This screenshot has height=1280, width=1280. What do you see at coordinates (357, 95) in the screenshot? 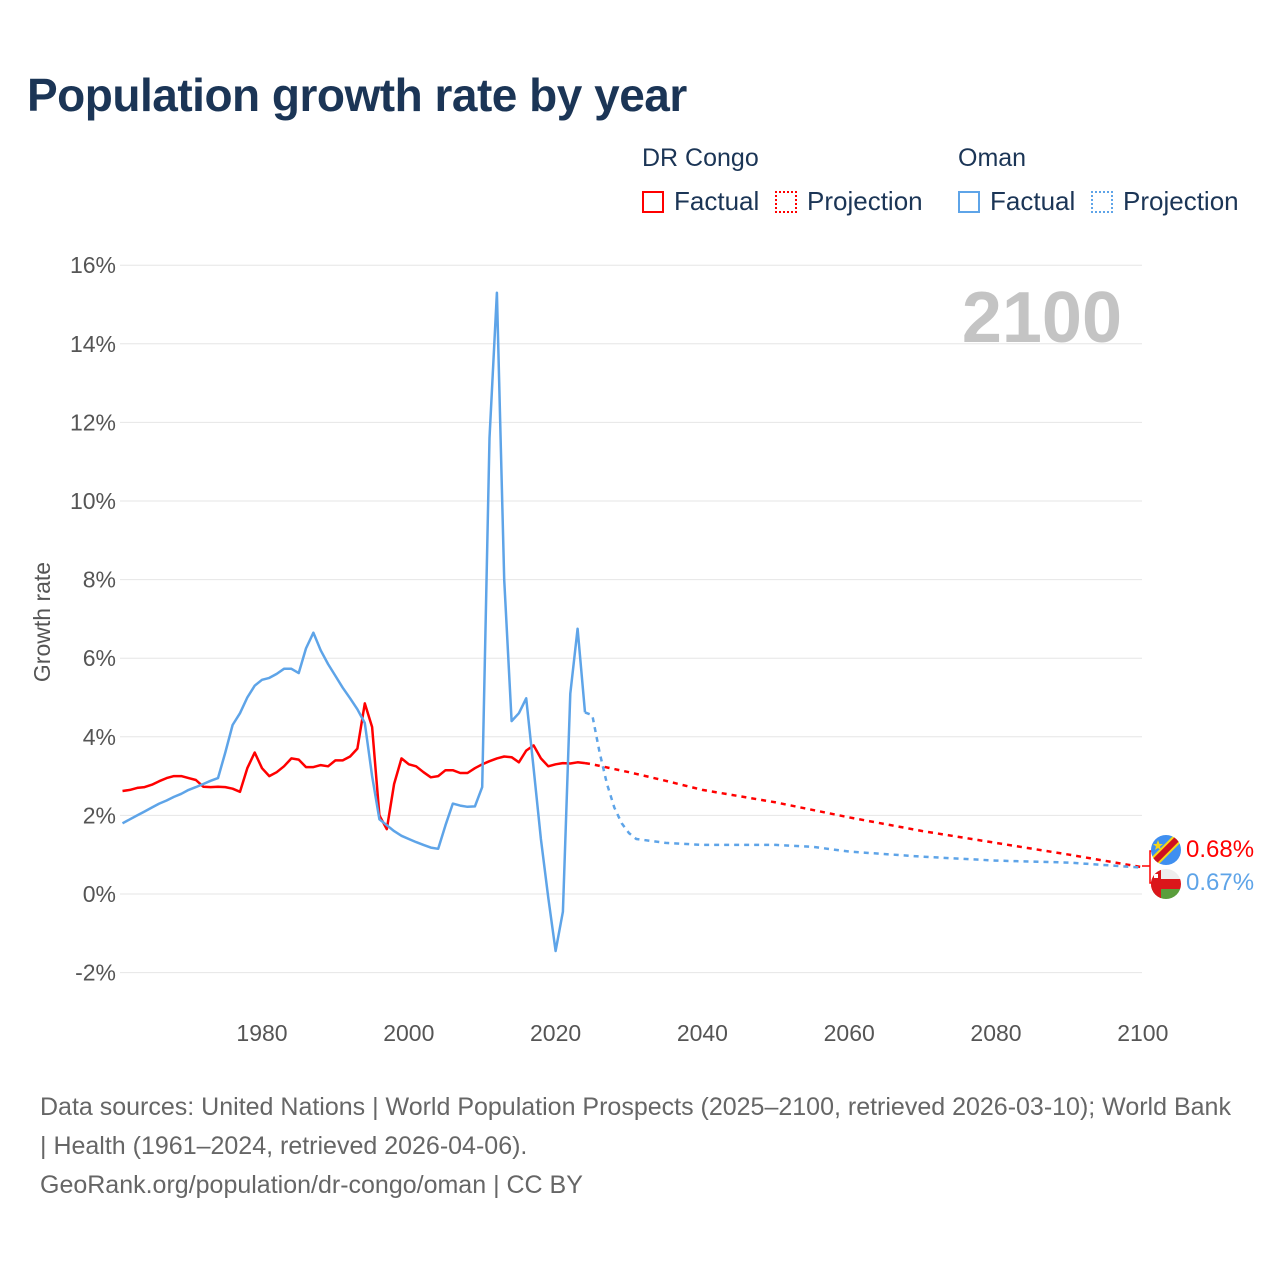
I see `chart-title: Population growth rate by year` at bounding box center [357, 95].